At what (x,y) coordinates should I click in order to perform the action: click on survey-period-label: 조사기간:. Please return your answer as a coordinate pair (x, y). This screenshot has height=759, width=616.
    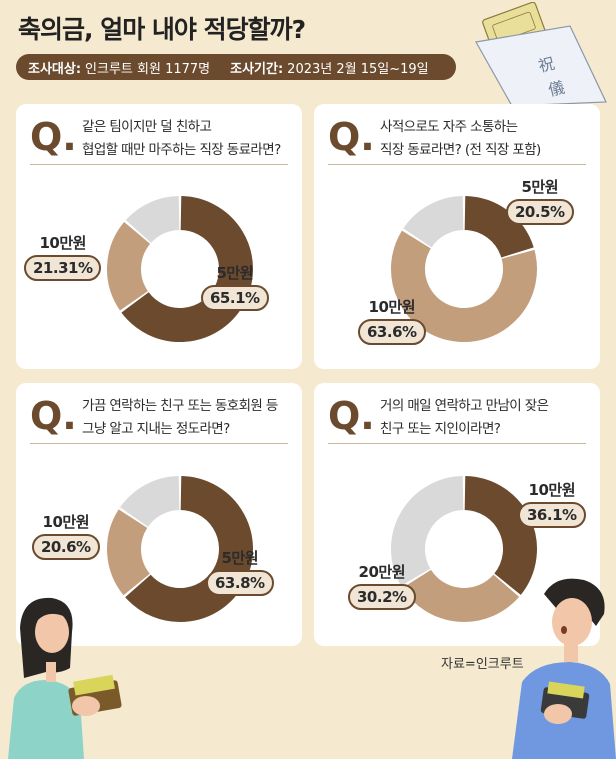
    Looking at the image, I should click on (257, 69).